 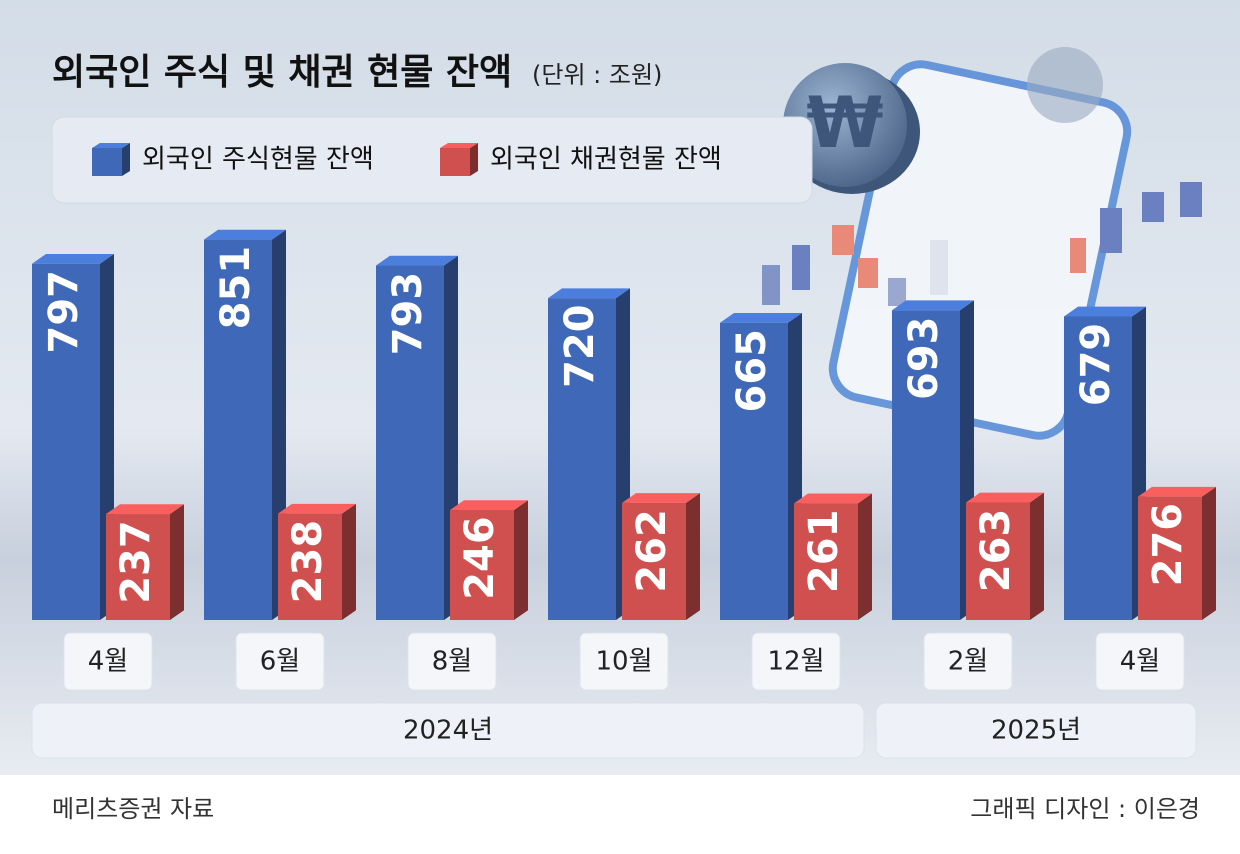 I want to click on legend-box, so click(x=432, y=160).